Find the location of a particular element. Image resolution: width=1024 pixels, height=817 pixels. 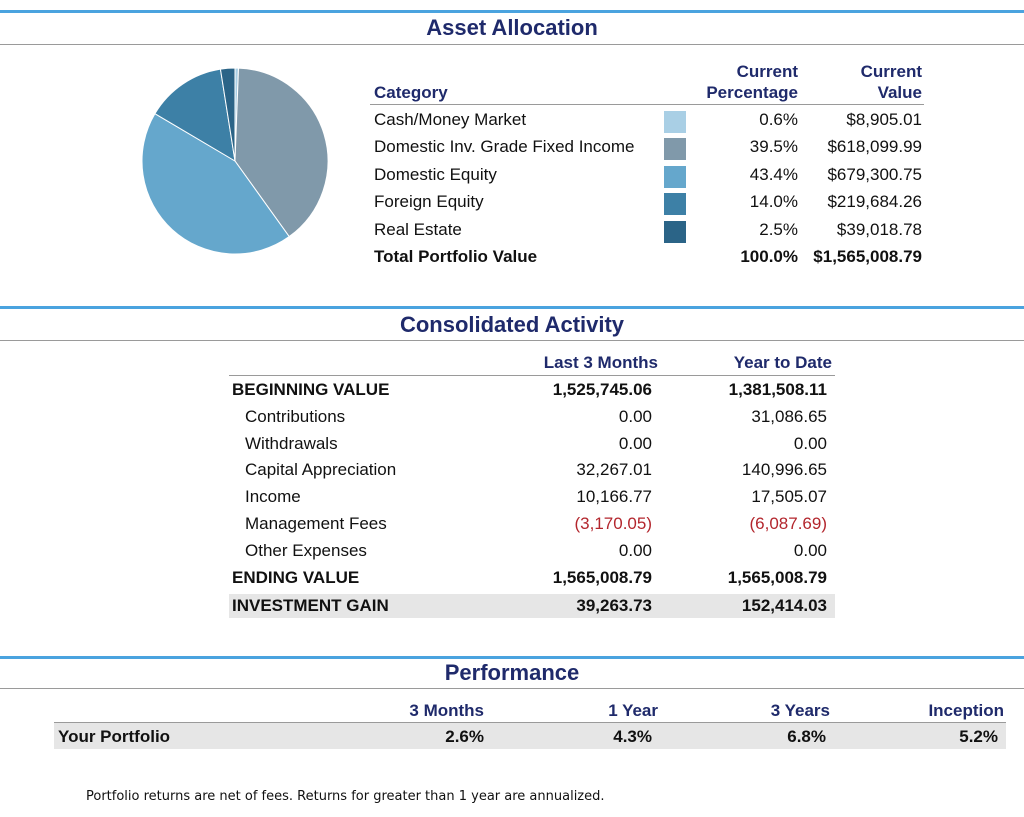

allocation-row: Cash/Money Market 0.6% $8,905.01 is located at coordinates (649, 123).